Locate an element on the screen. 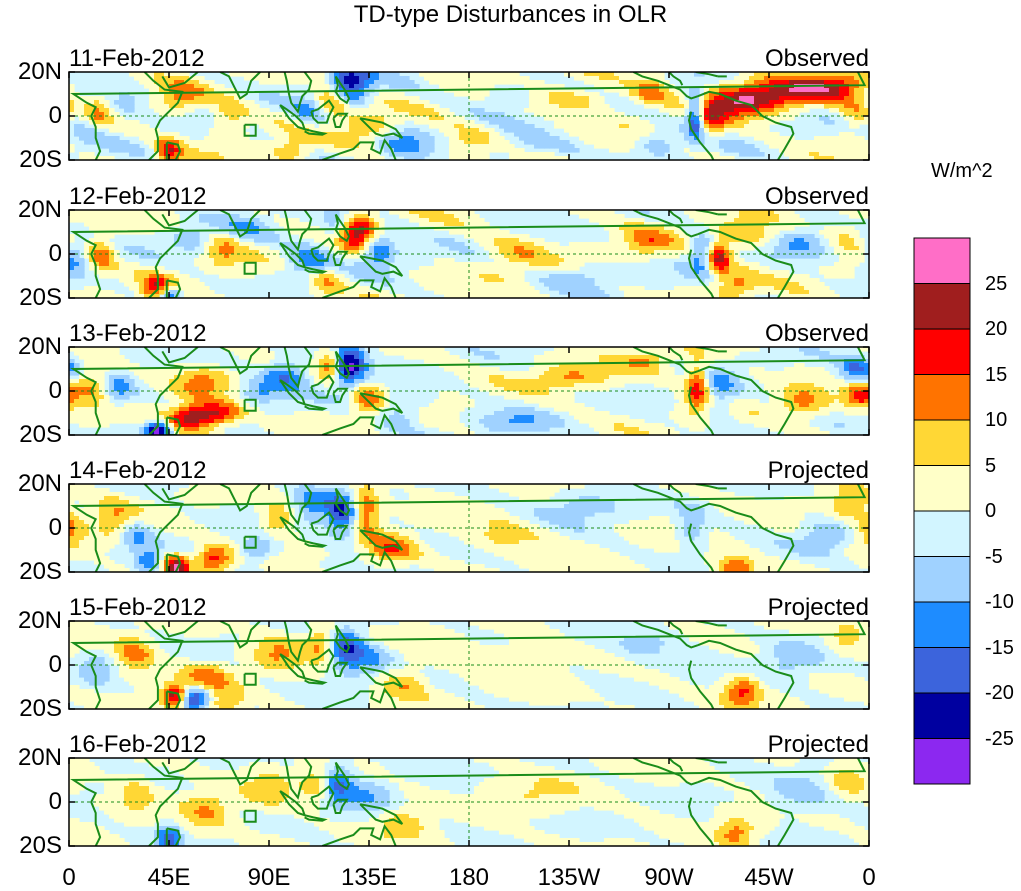  longitude-label: 90W is located at coordinates (669, 878).